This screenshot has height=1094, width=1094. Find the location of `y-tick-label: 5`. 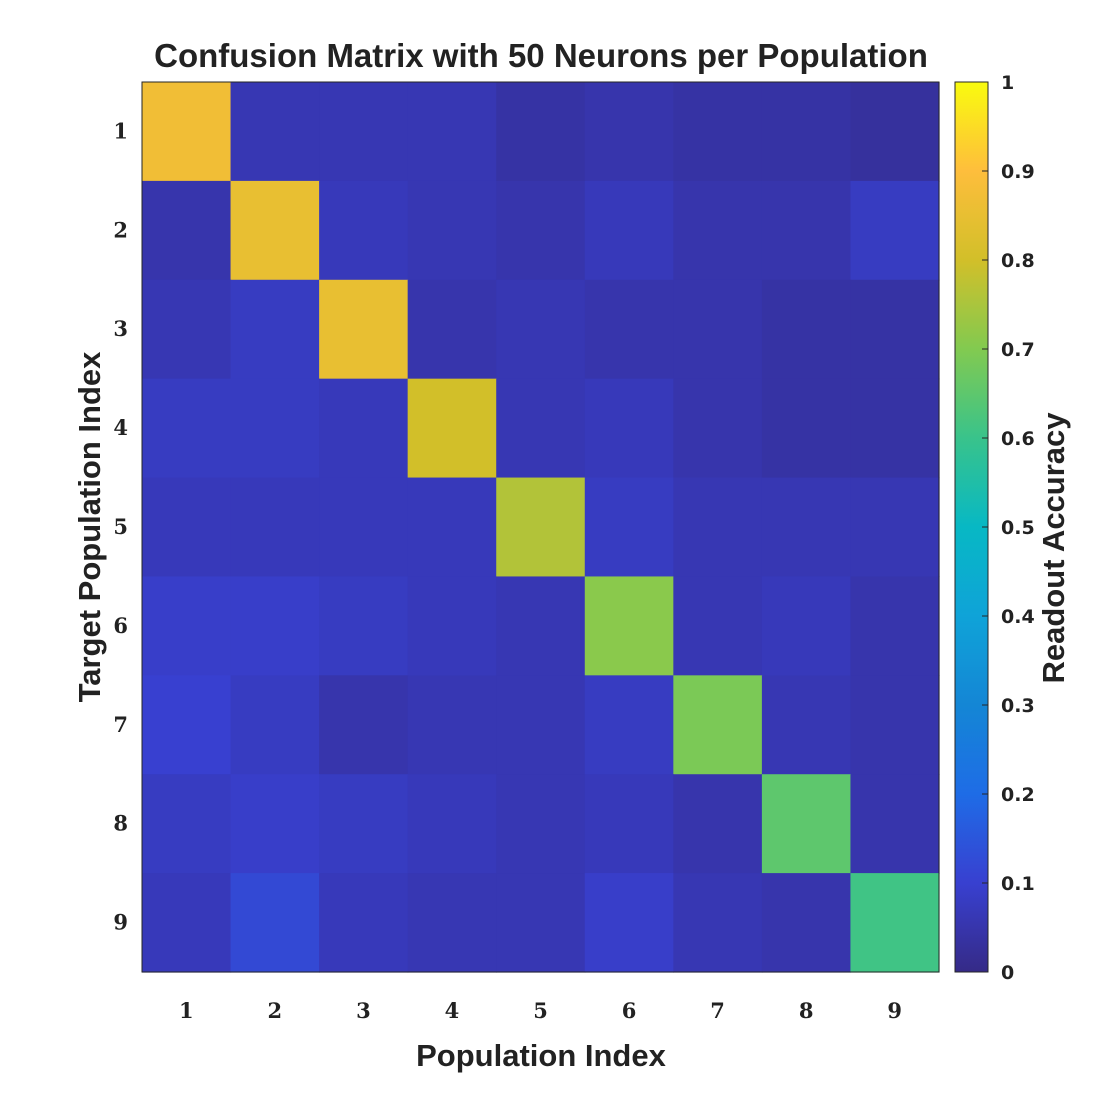

y-tick-label: 5 is located at coordinates (120, 526).